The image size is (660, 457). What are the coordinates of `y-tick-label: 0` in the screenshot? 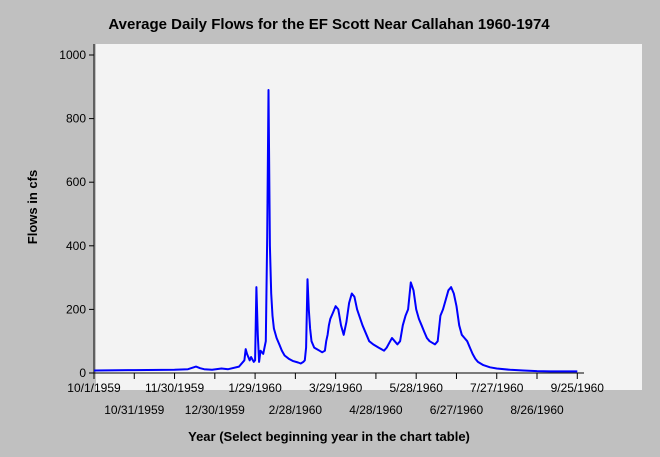 It's located at (82, 373).